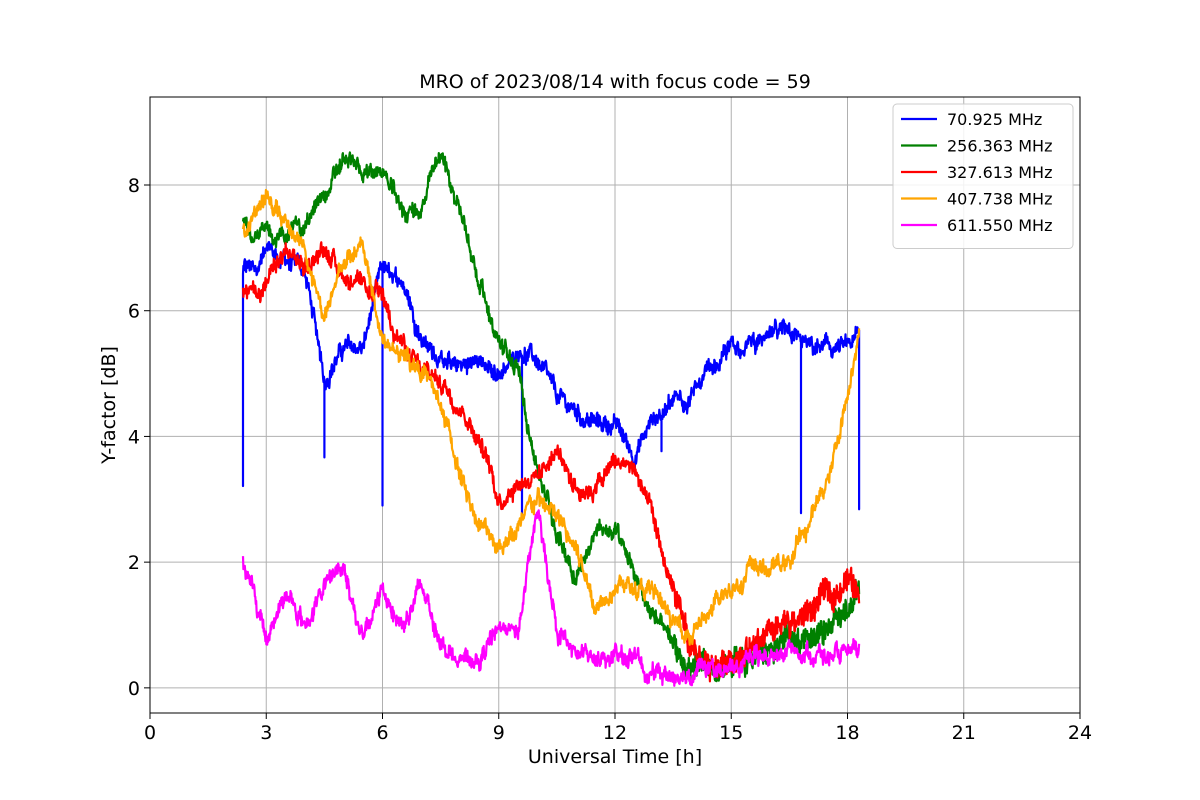  I want to click on legend-box, so click(983, 176).